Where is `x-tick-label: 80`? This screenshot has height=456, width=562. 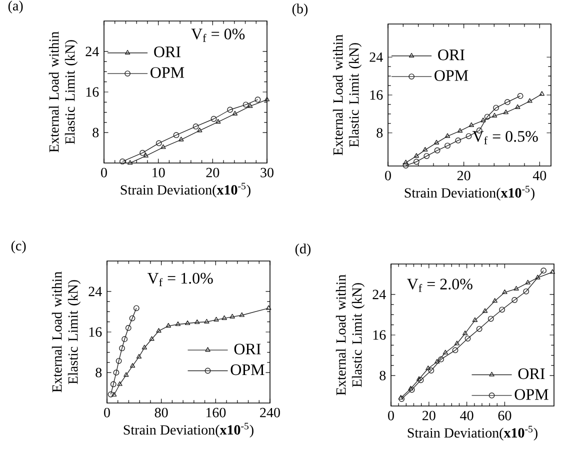 x-tick-label: 80 is located at coordinates (161, 413).